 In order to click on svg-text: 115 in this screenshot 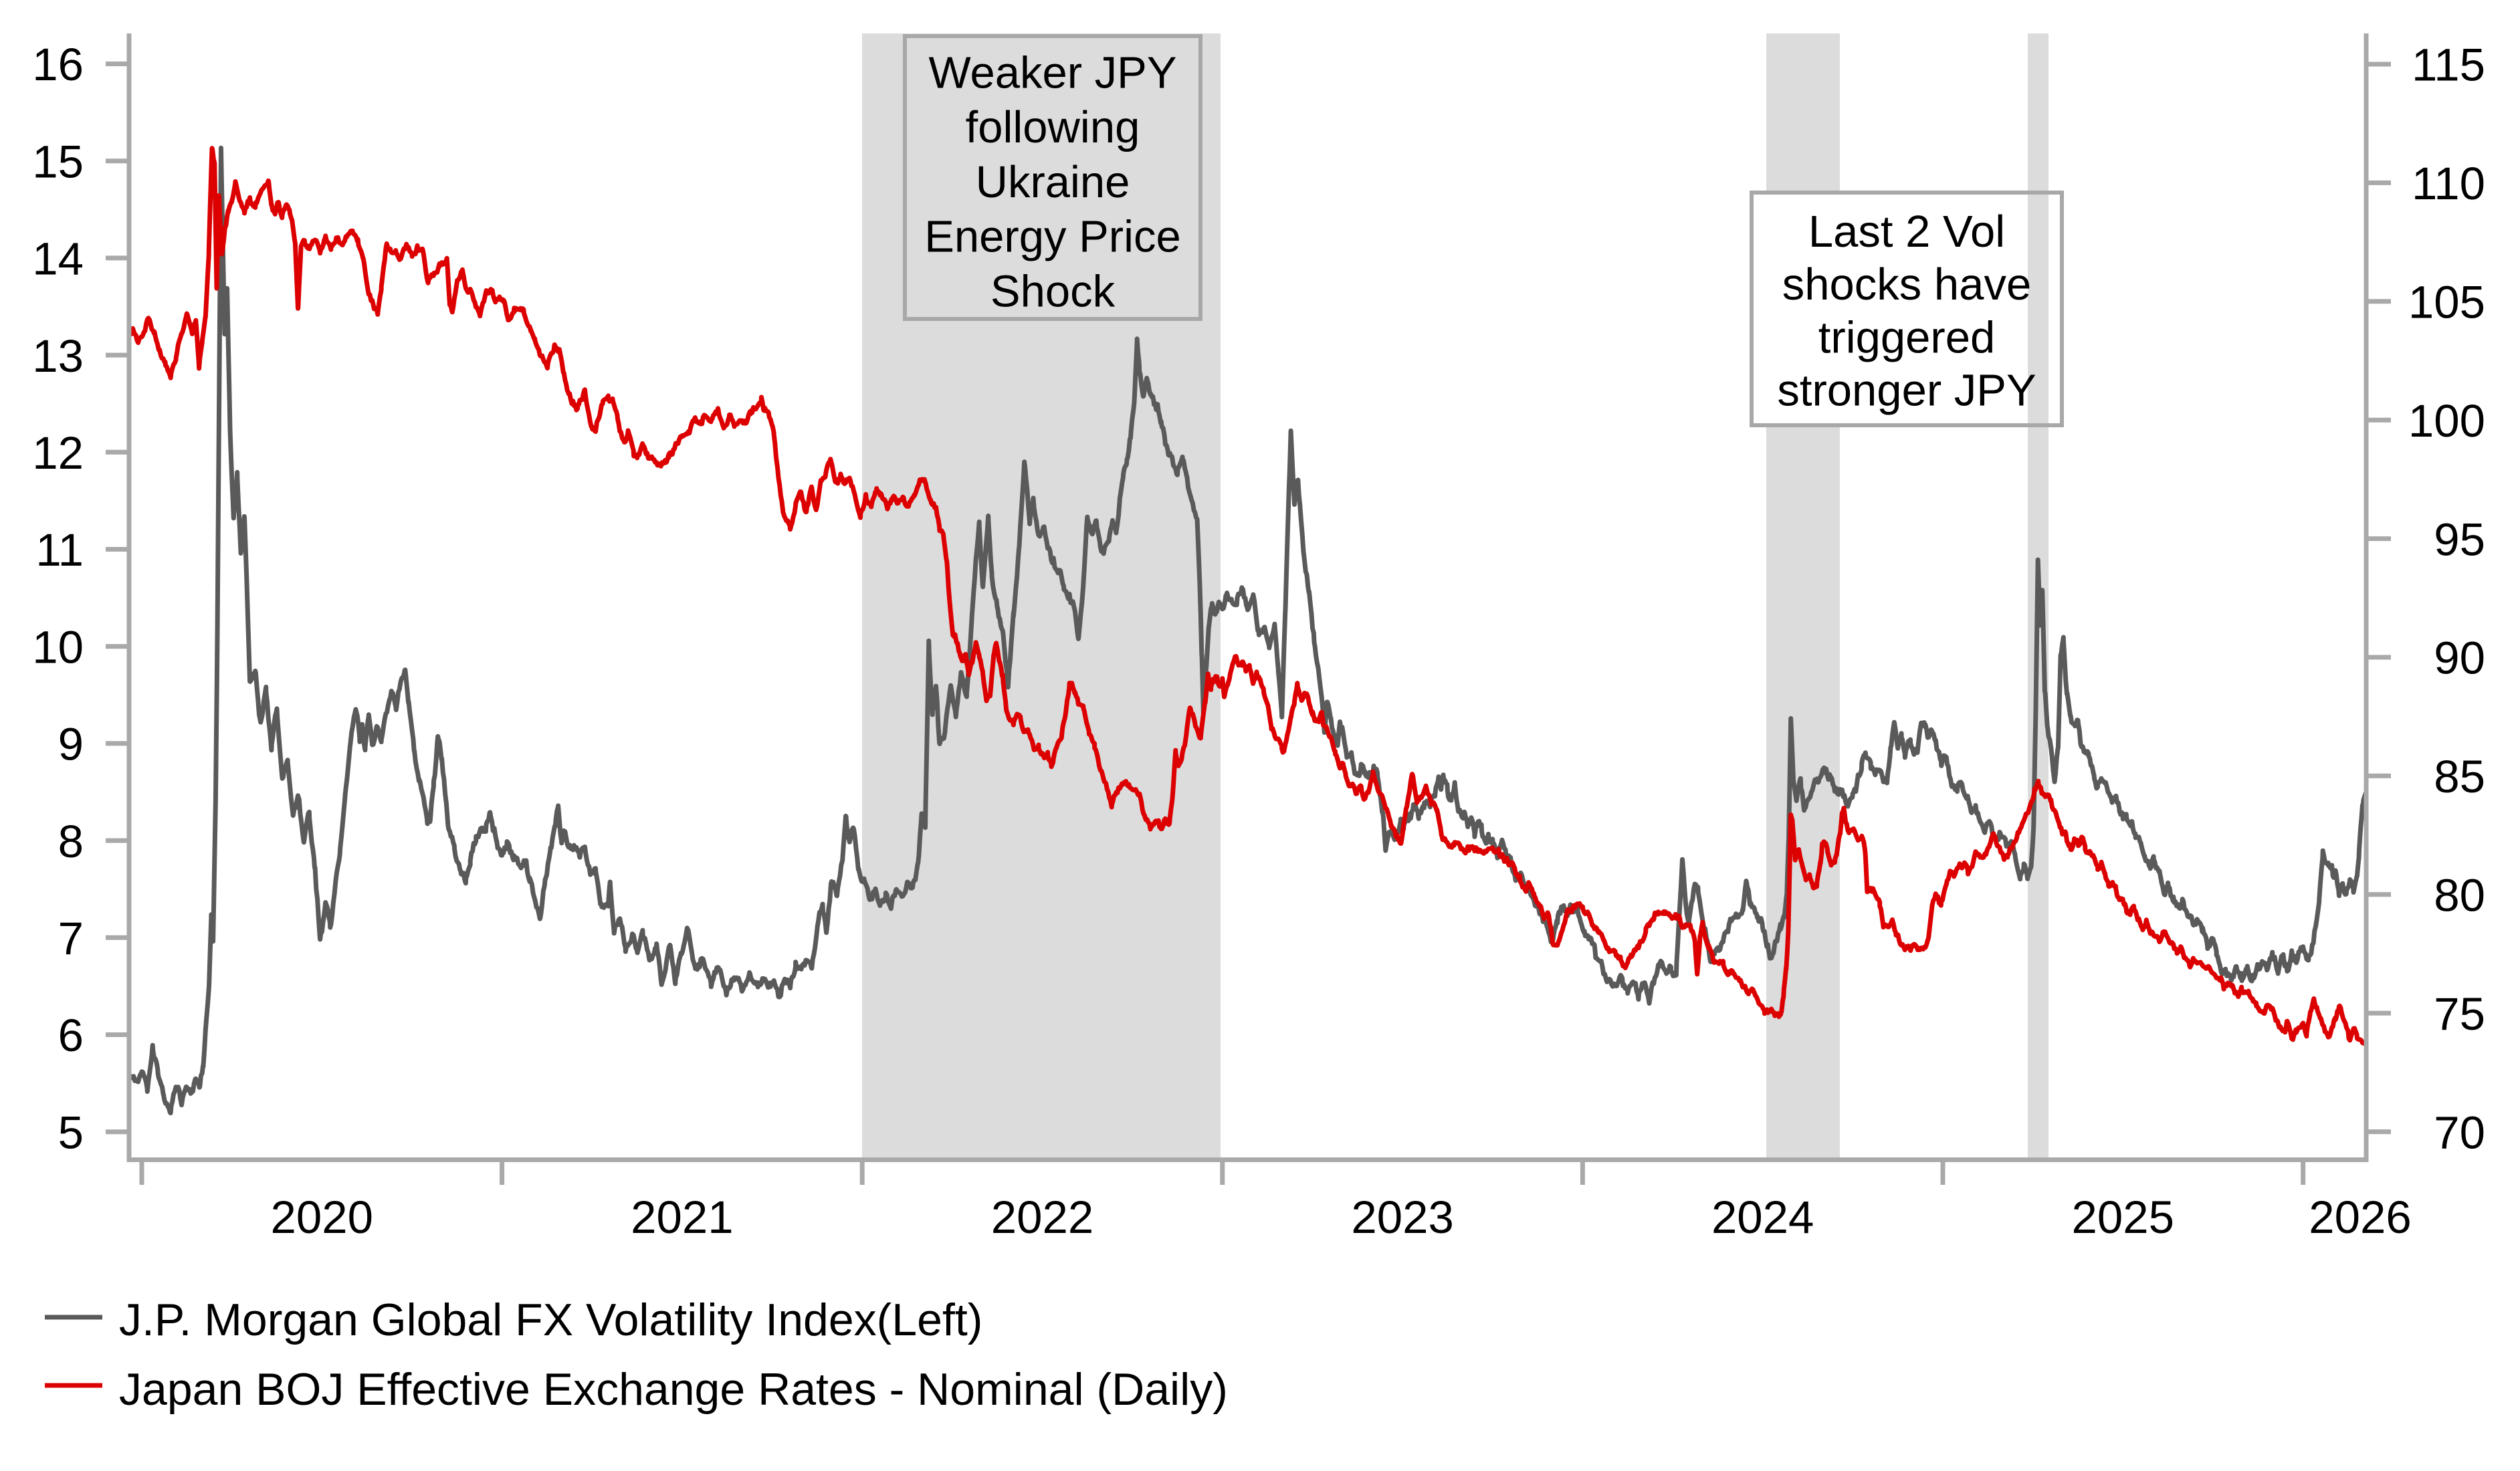, I will do `click(2448, 65)`.